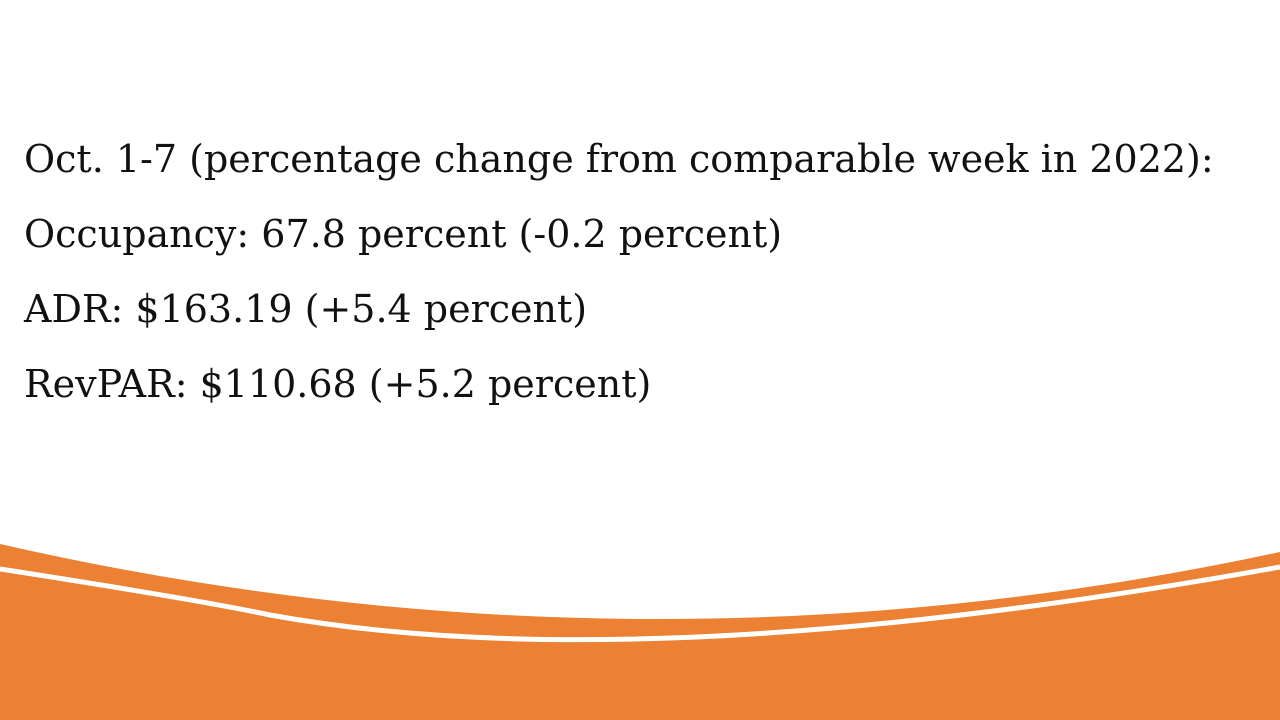 The height and width of the screenshot is (720, 1280). Describe the element at coordinates (640, 603) in the screenshot. I see `white-swoosh-line` at that location.